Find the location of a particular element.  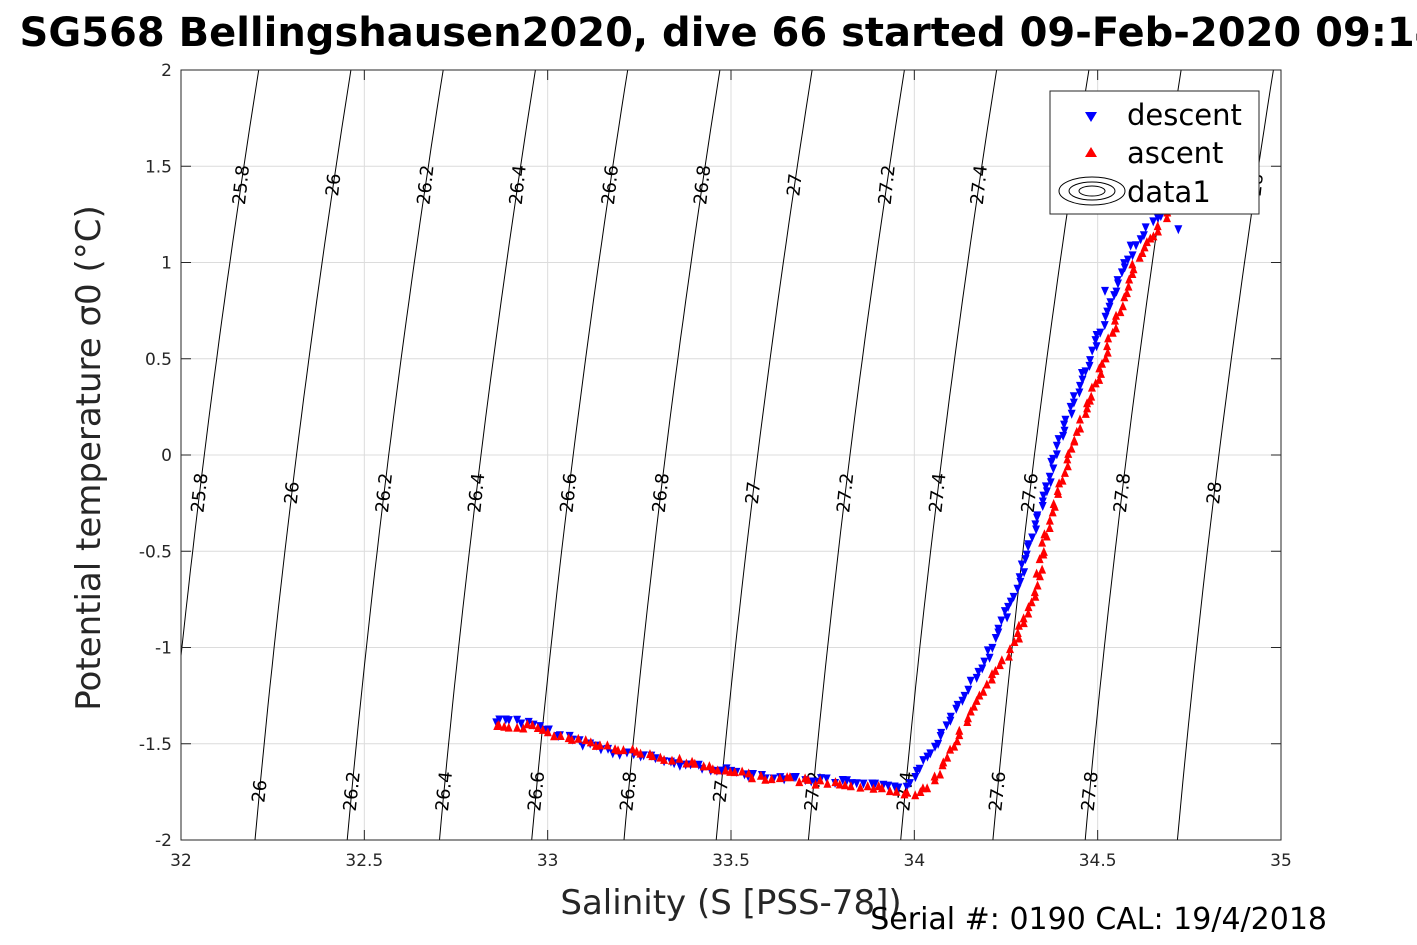

y-tick-label: 1.5 is located at coordinates (158, 167).